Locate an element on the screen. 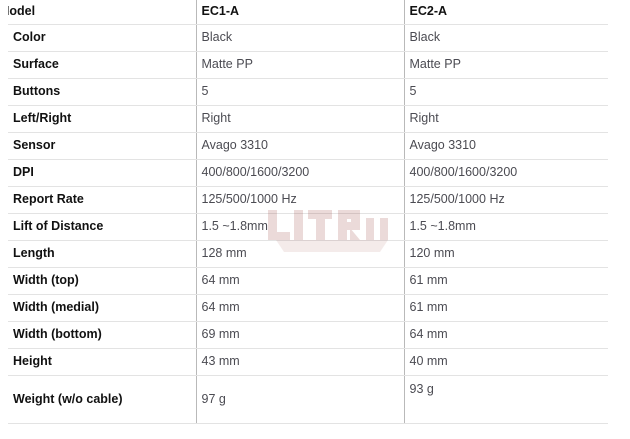  row-value-ec1: 400/800/1600/3200 is located at coordinates (300, 173).